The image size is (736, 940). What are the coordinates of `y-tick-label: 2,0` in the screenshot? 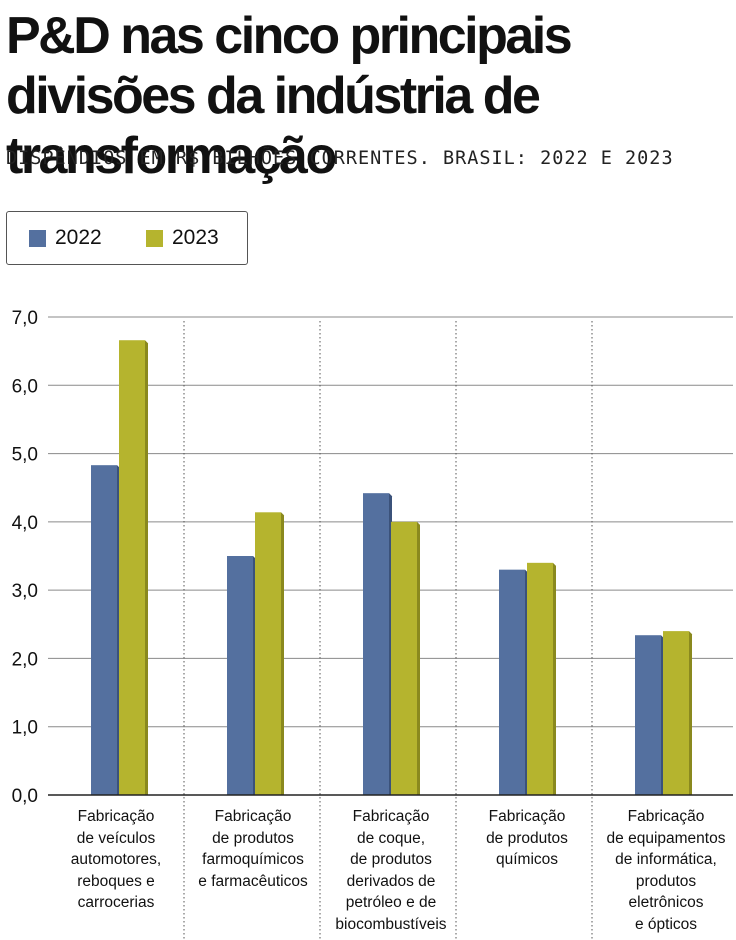 It's located at (25, 659).